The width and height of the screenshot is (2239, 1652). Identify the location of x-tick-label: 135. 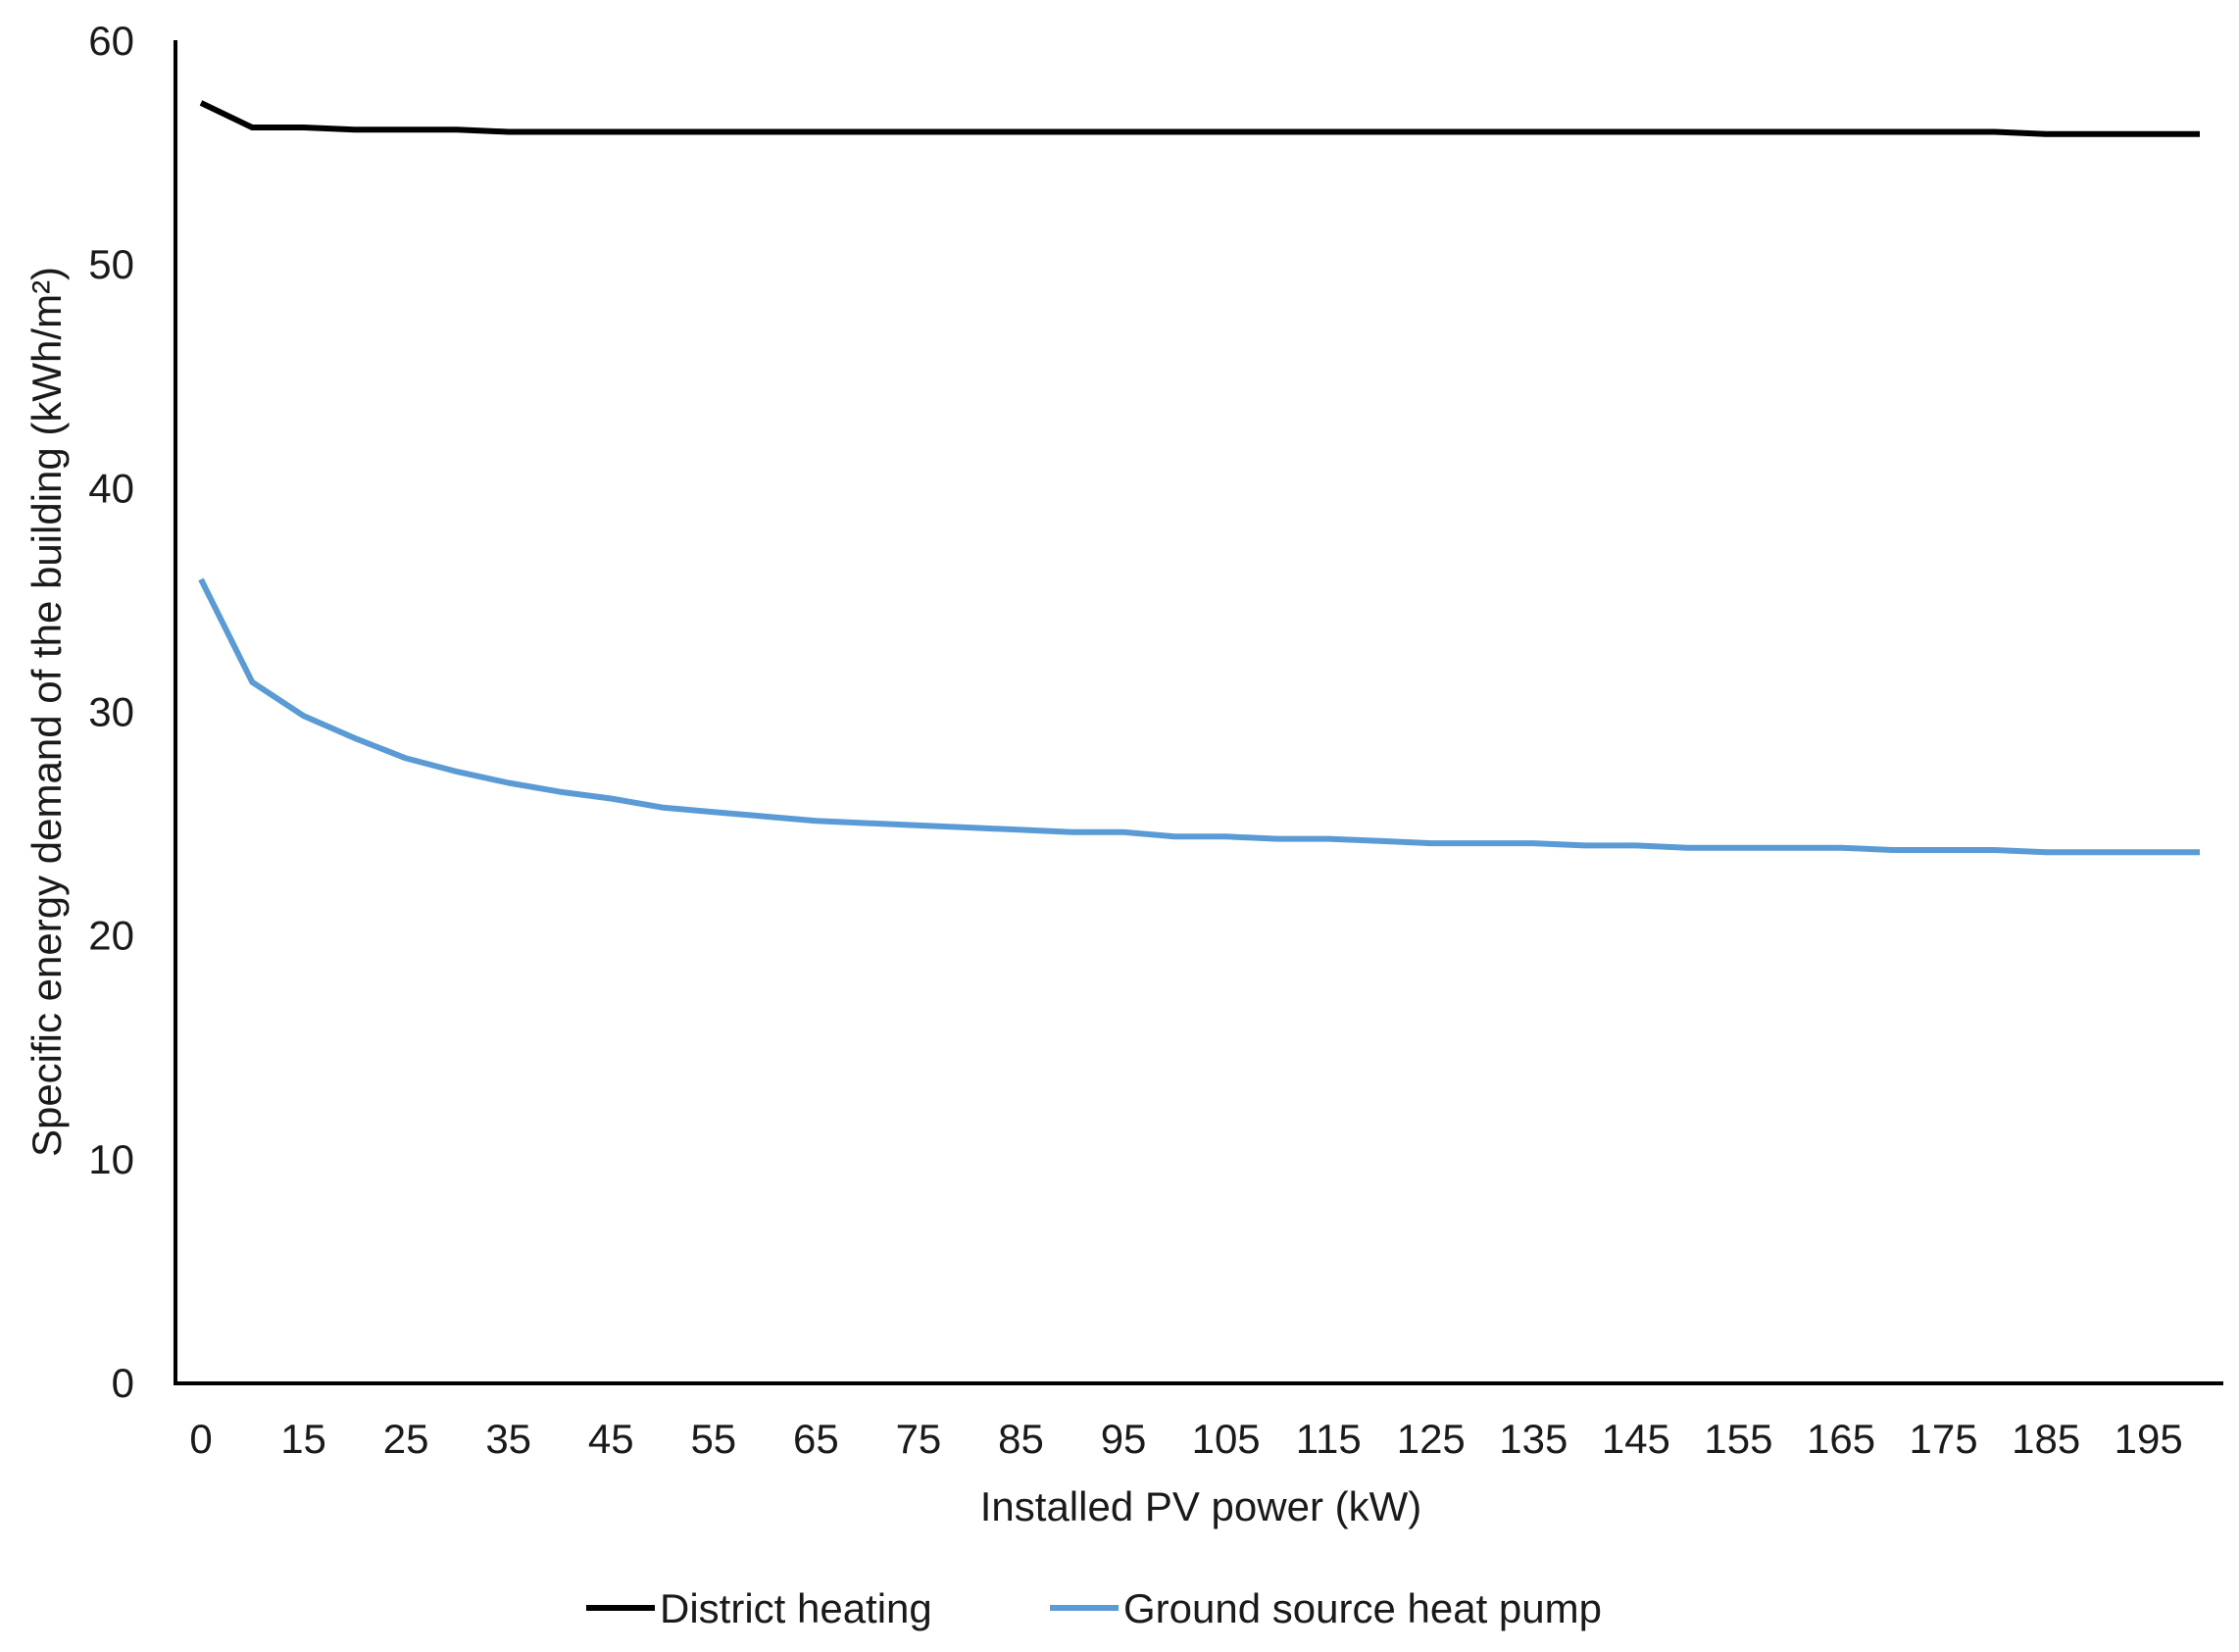
(1533, 1439).